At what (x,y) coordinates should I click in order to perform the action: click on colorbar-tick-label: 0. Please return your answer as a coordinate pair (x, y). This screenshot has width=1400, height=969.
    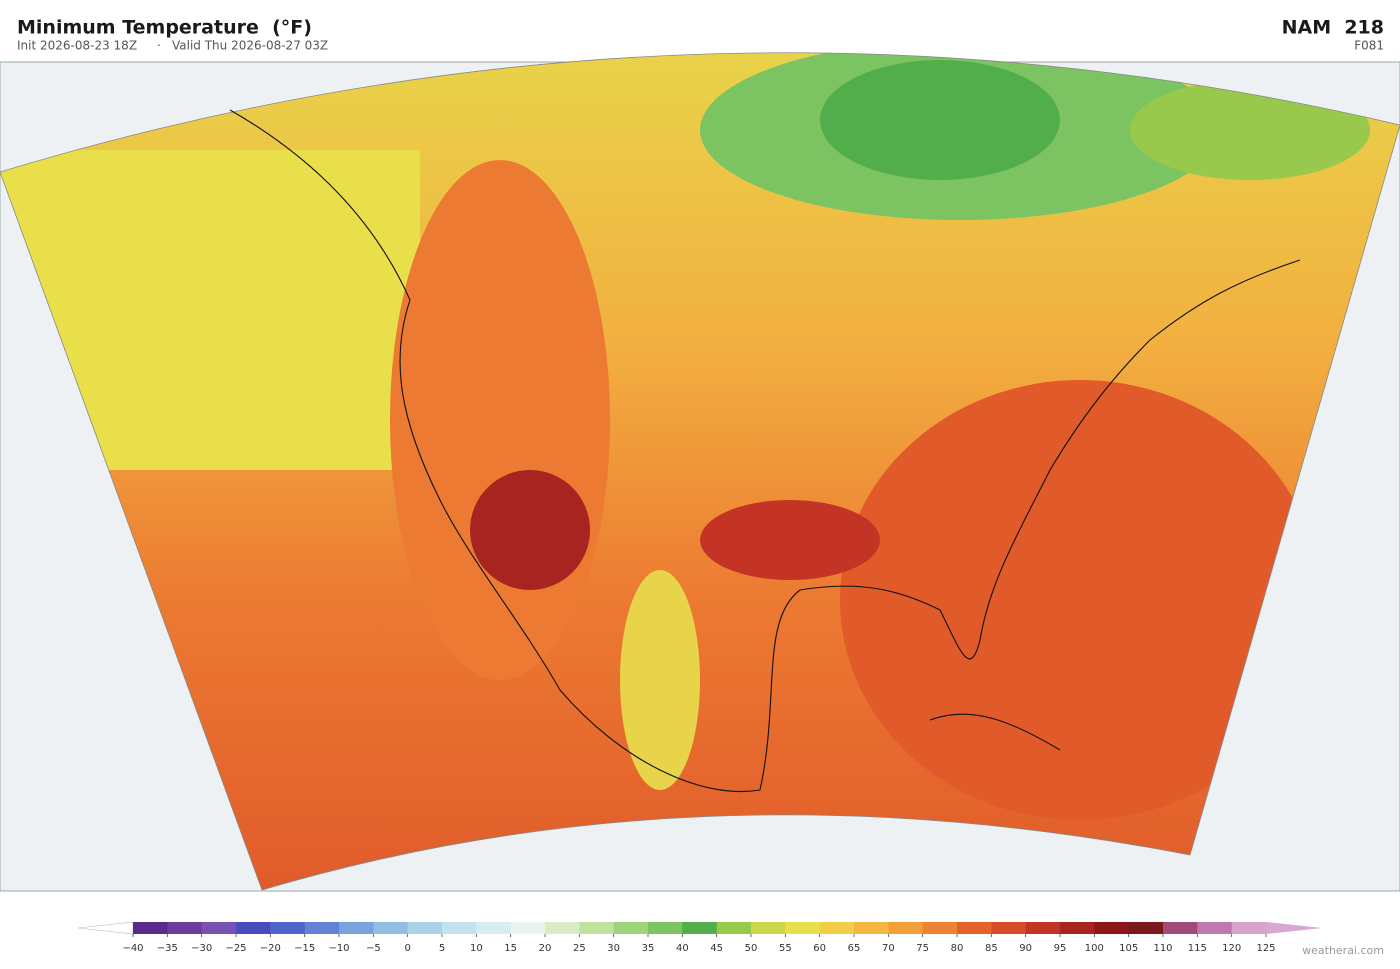
    Looking at the image, I should click on (407, 948).